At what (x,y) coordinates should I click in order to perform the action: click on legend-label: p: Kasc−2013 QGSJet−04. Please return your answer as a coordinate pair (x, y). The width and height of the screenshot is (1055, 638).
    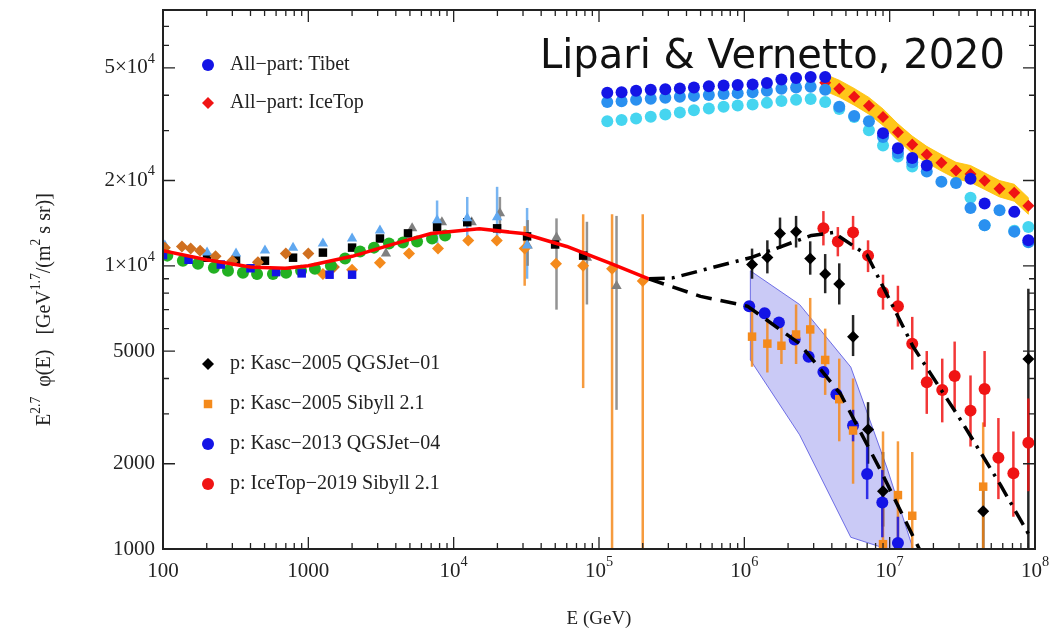
    Looking at the image, I should click on (335, 443).